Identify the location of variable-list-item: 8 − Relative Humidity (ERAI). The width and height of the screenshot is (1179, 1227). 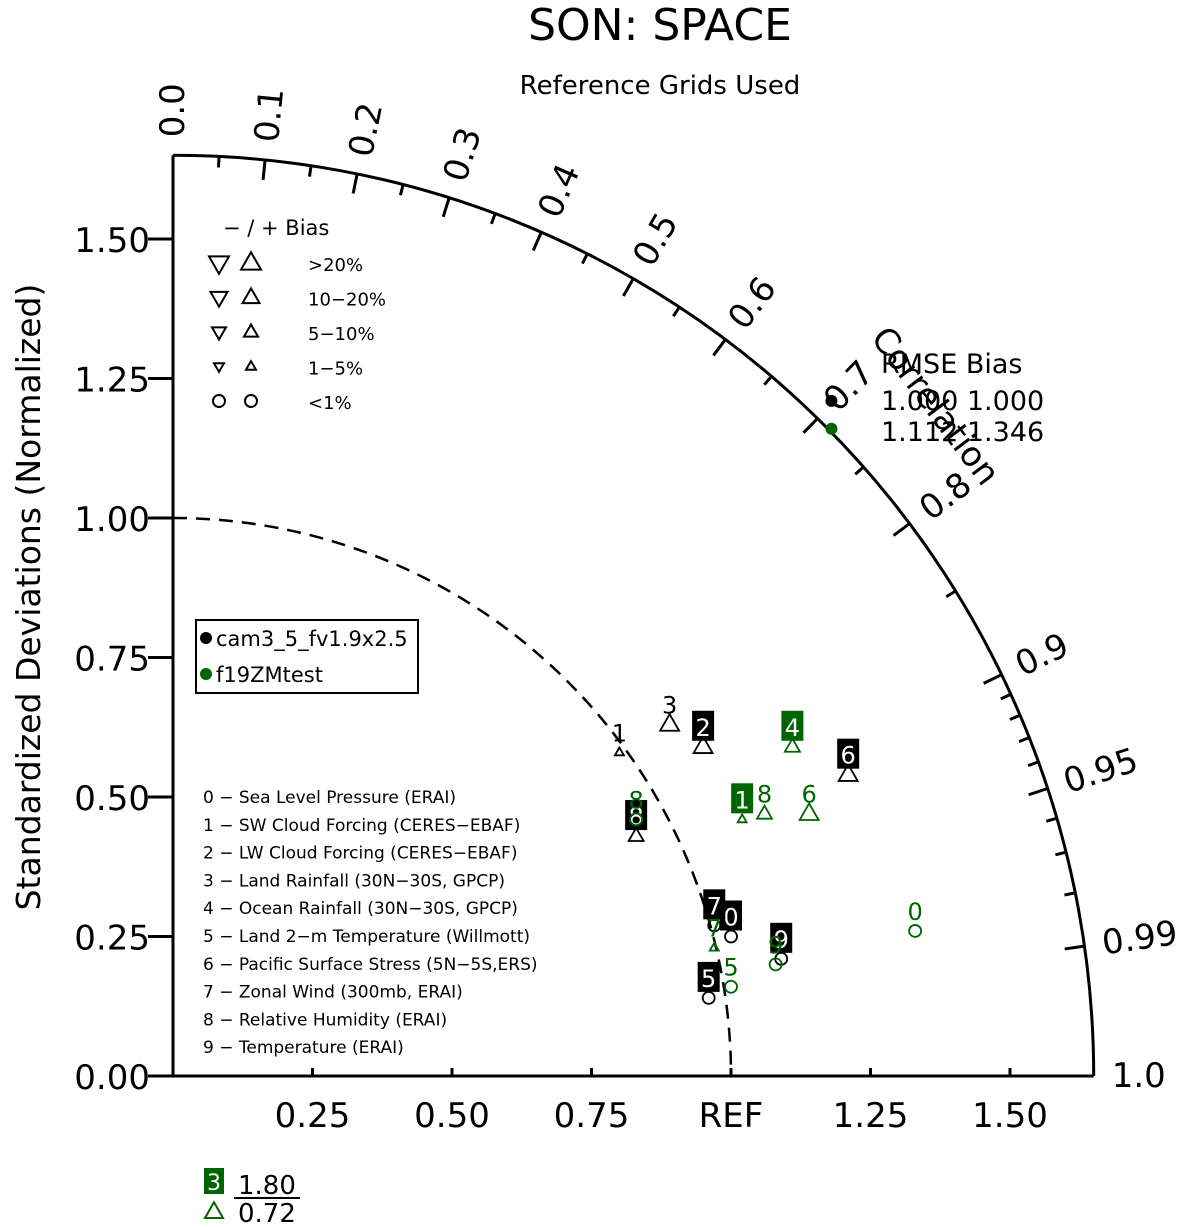
(325, 1020).